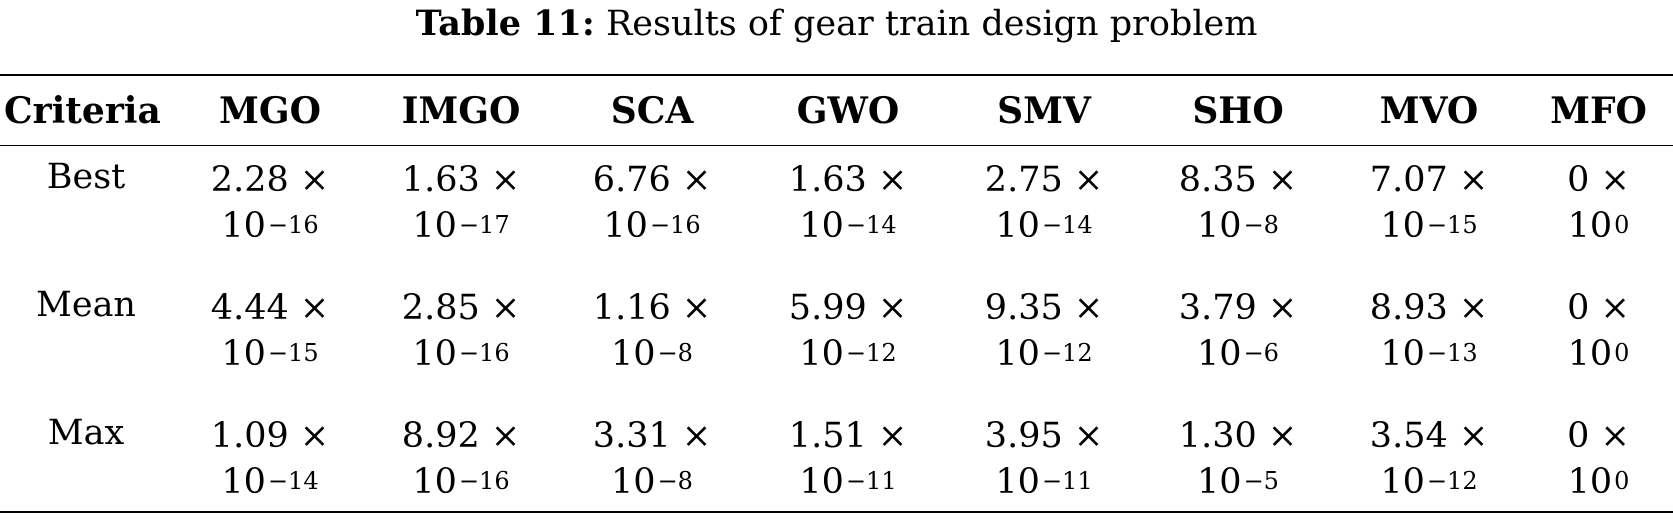  Describe the element at coordinates (461, 308) in the screenshot. I see `mantissa: 2.85 ×` at that location.